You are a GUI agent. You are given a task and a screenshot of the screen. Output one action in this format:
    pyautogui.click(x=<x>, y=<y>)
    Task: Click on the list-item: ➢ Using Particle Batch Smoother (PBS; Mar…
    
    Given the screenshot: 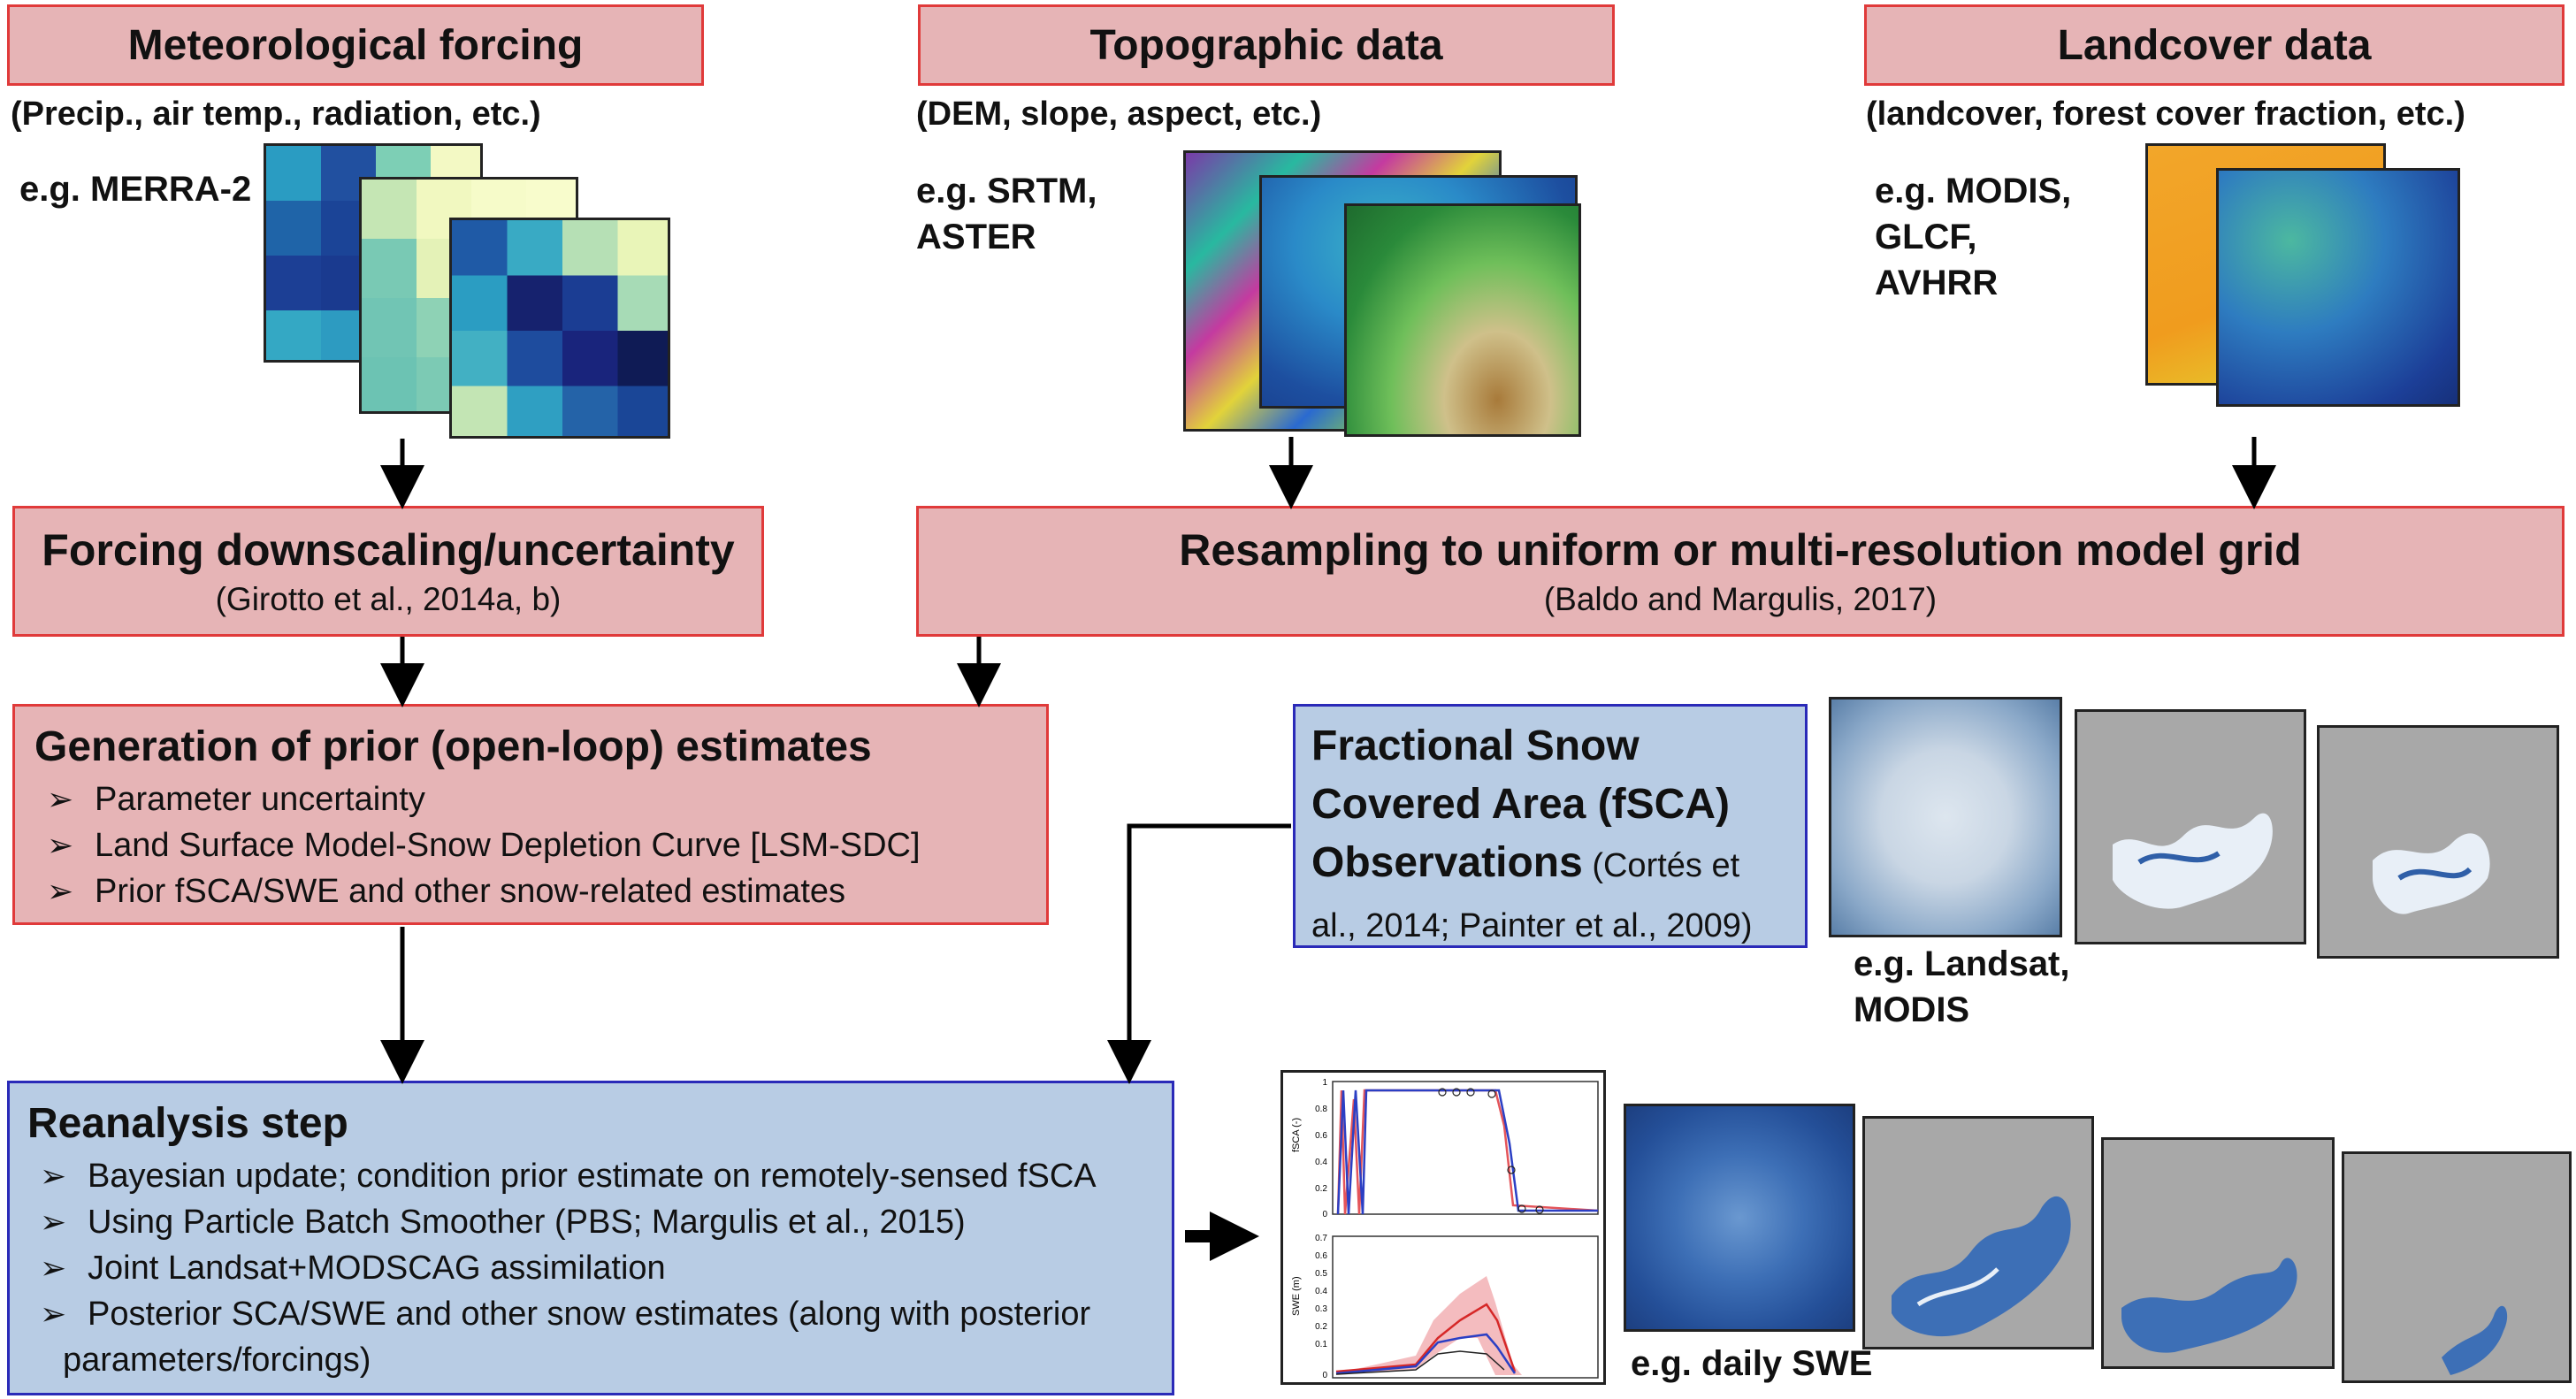 What is the action you would take?
    pyautogui.click(x=590, y=1222)
    